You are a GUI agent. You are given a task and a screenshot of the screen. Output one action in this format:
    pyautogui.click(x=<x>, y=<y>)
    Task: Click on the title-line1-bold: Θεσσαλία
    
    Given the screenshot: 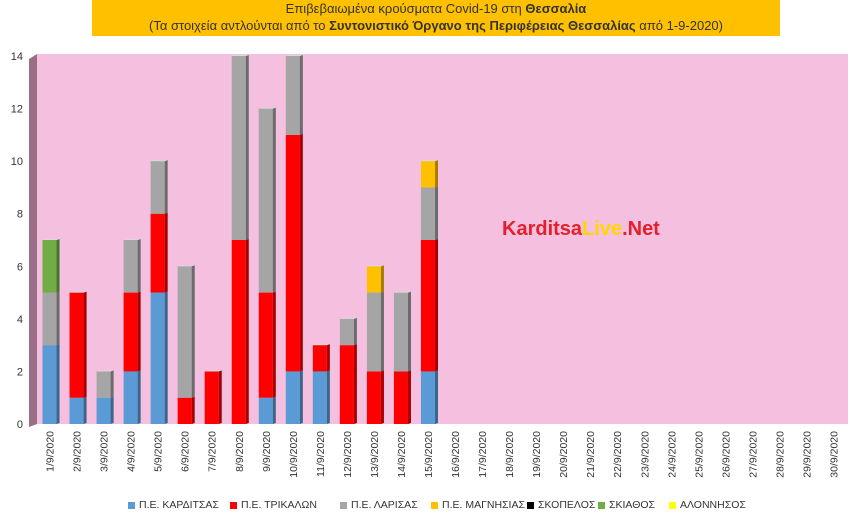 What is the action you would take?
    pyautogui.click(x=556, y=8)
    